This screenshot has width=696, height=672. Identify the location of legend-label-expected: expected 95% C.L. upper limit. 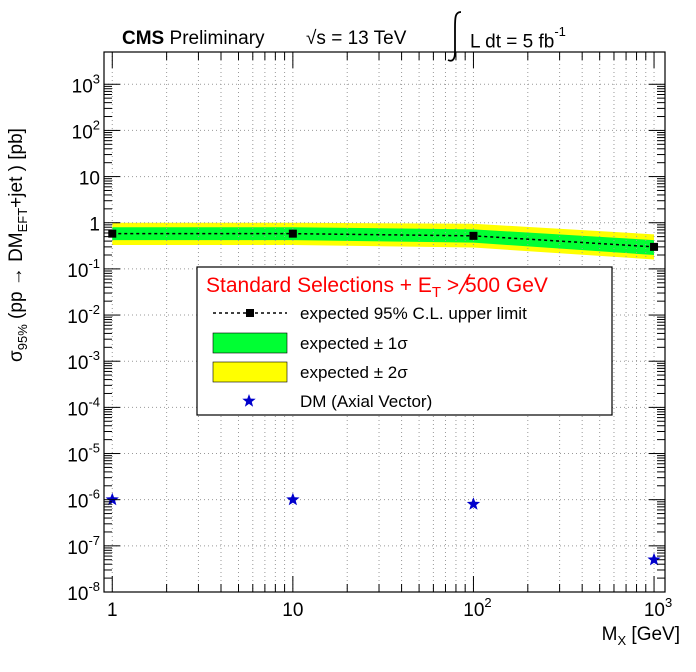
(413, 313).